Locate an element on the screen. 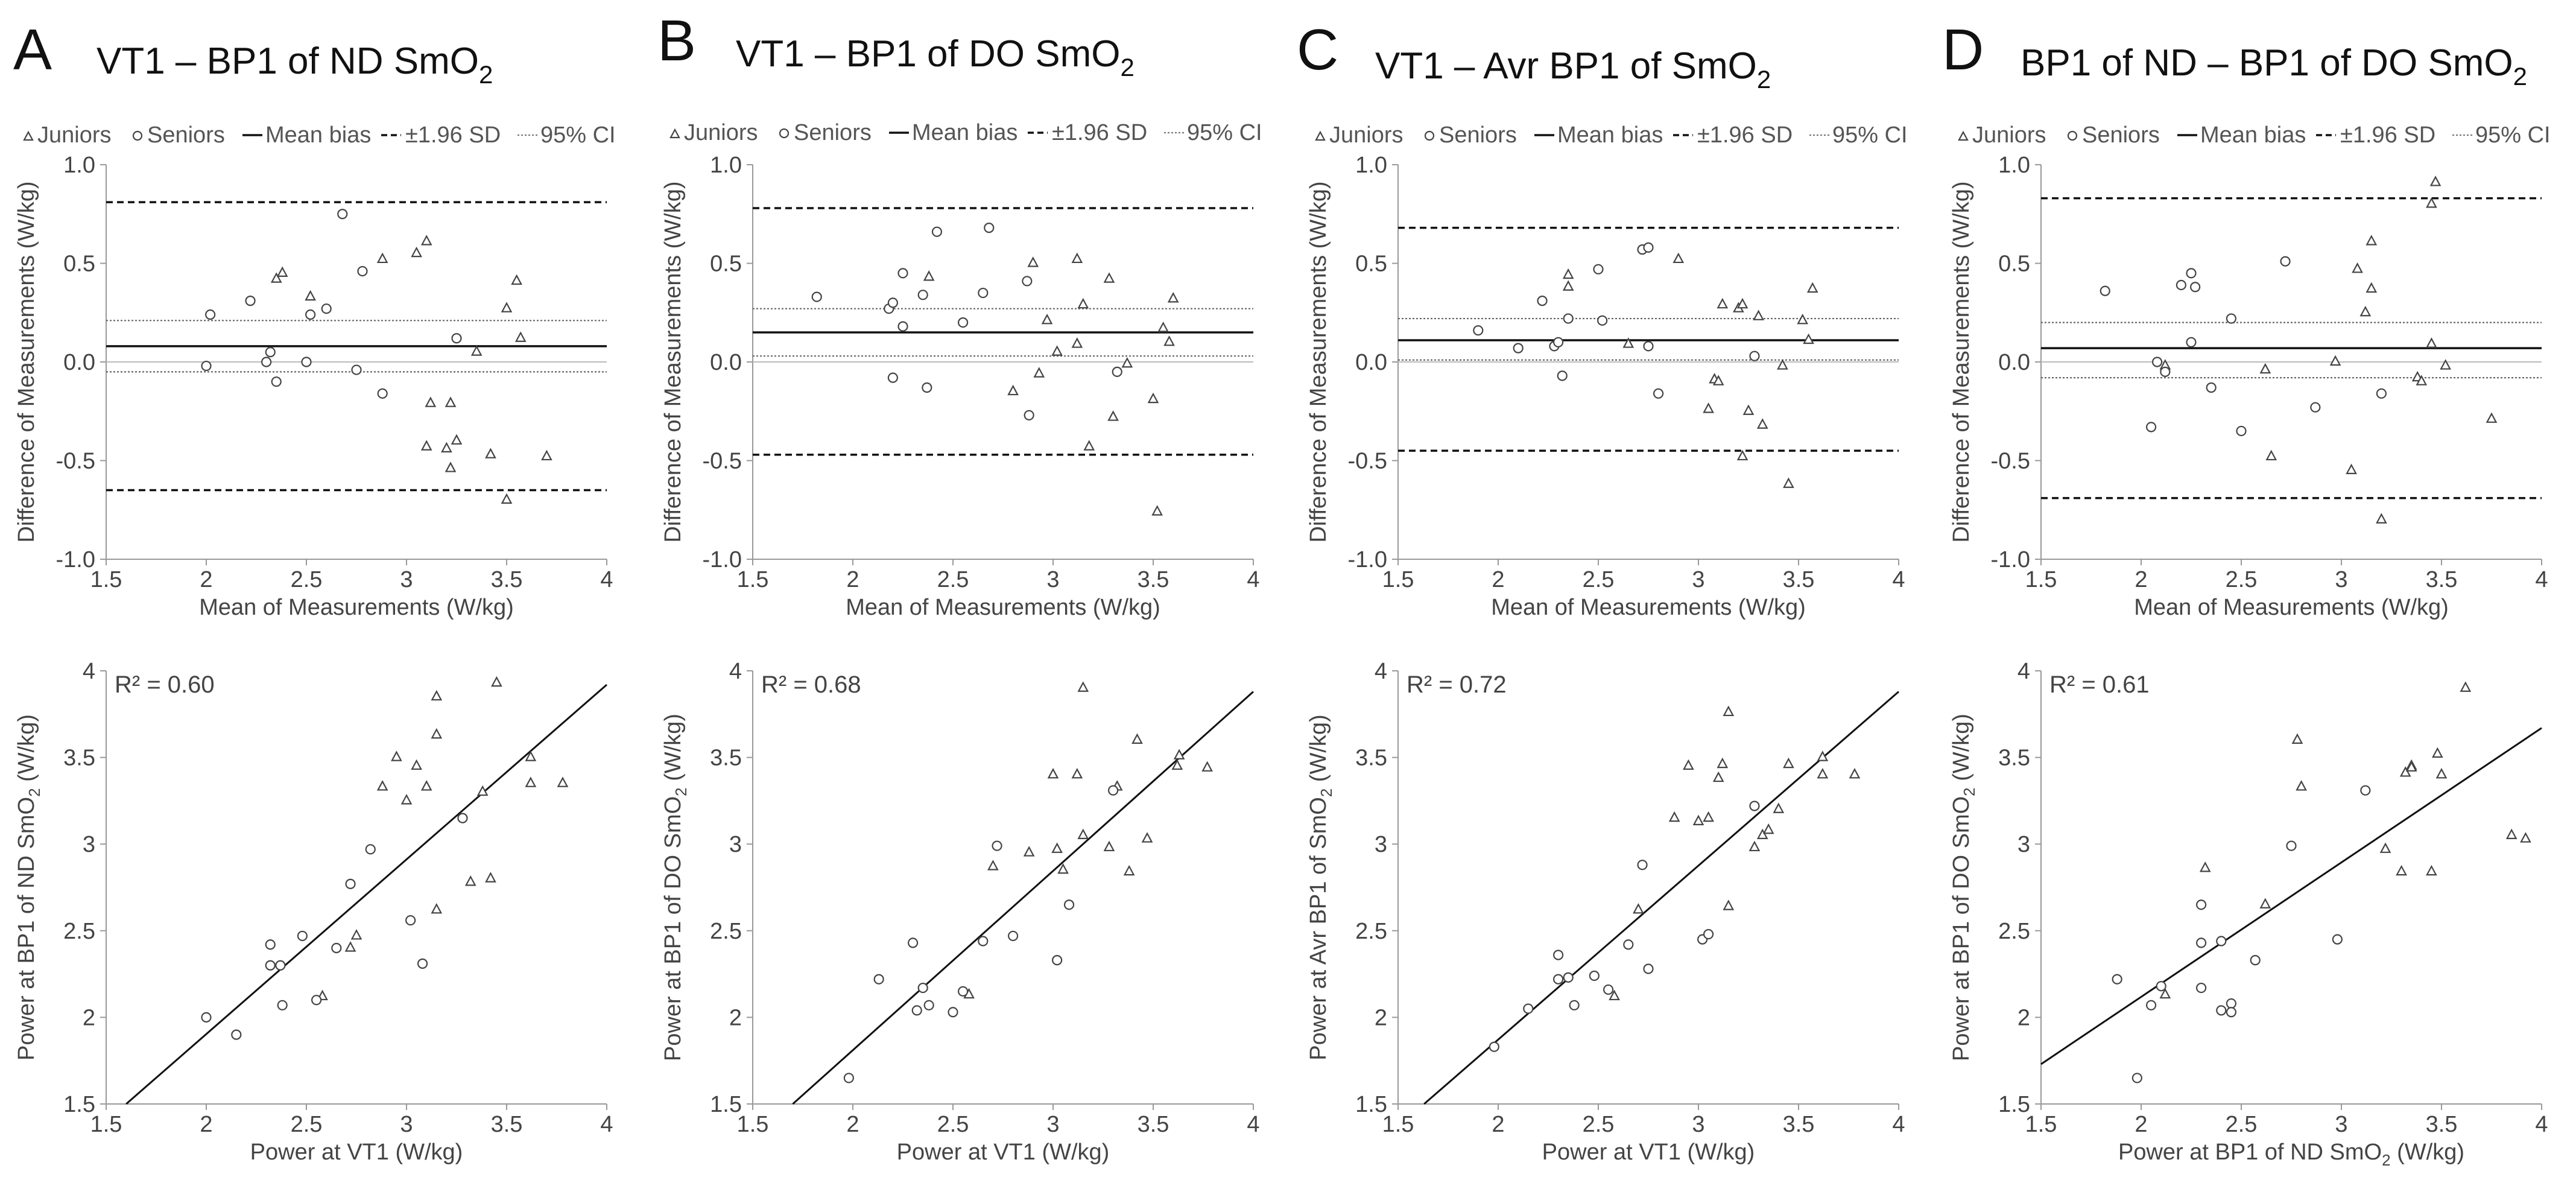 This screenshot has width=2576, height=1183. y-tick-label: 2.5 is located at coordinates (1371, 931).